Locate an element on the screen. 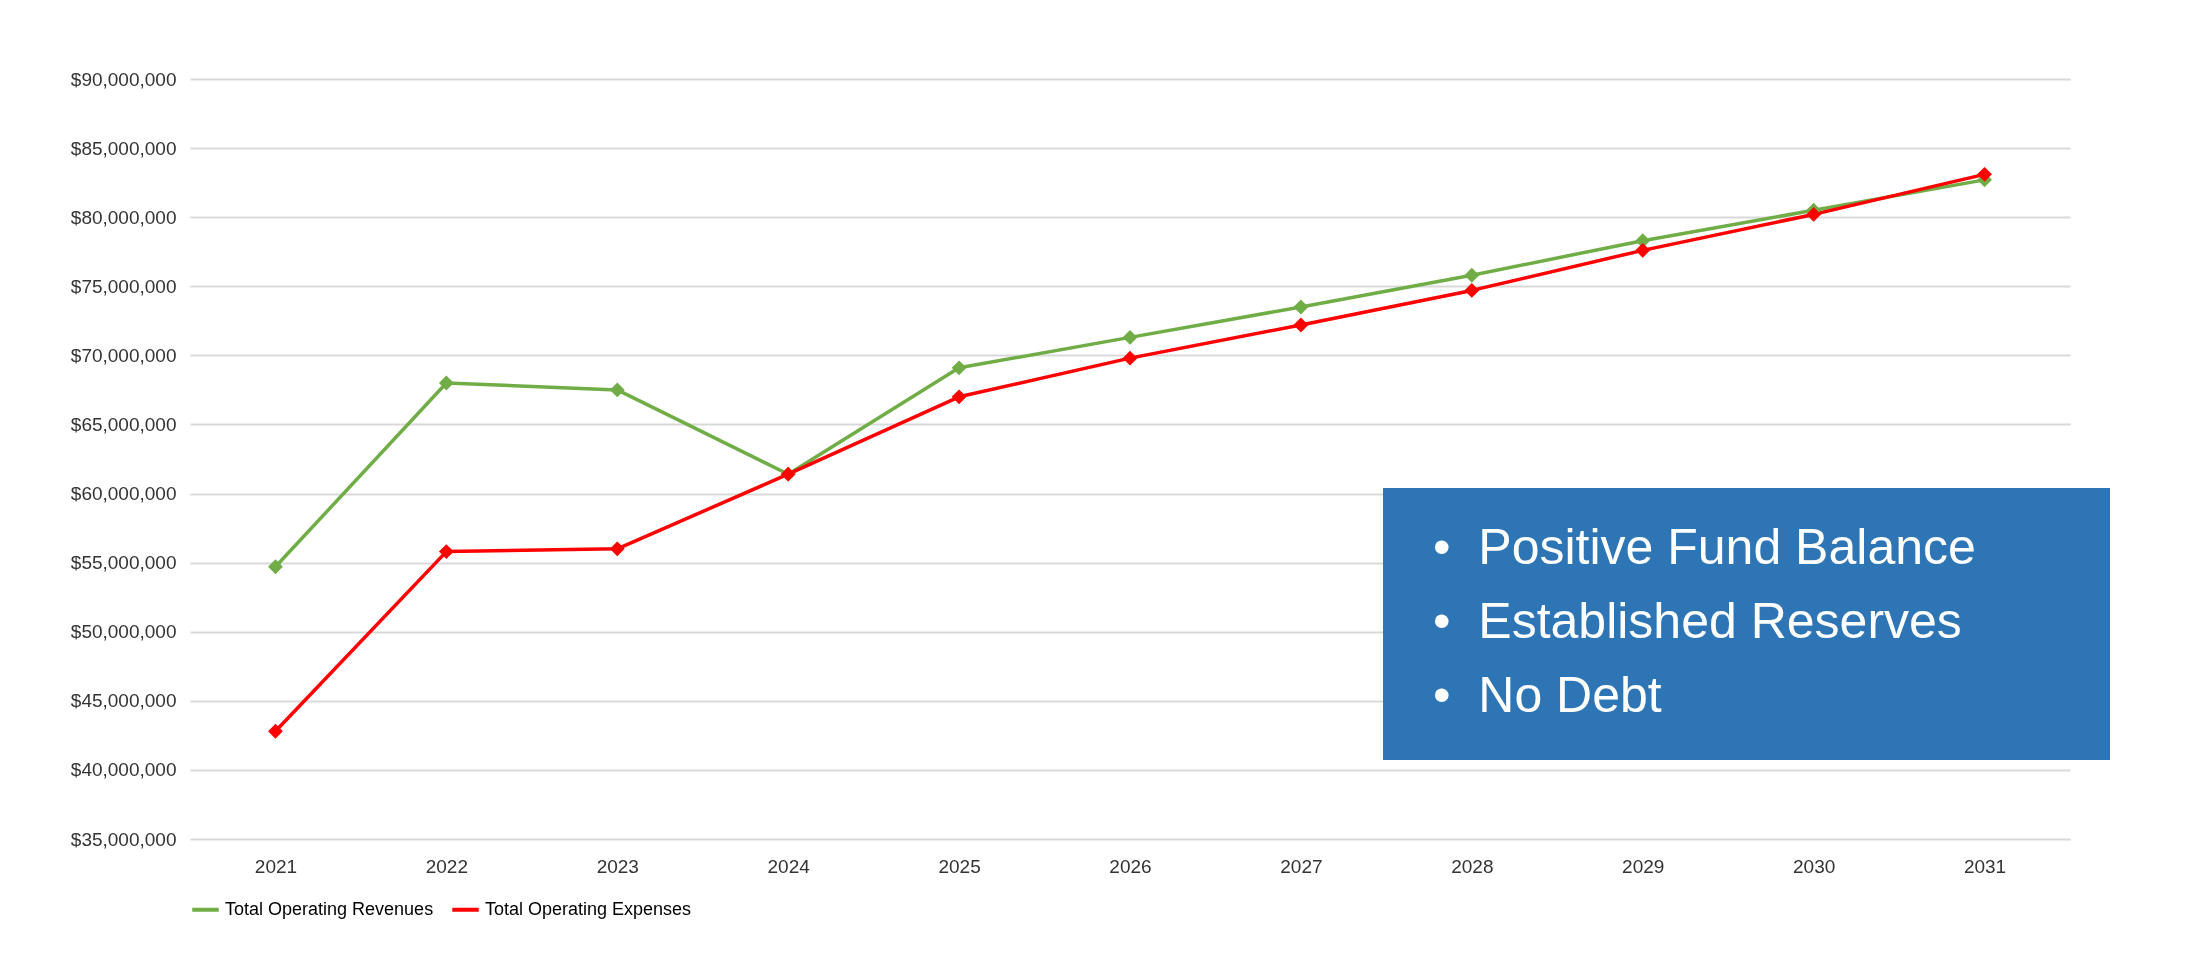 This screenshot has height=971, width=2206. annotation: • Positive Fund Balance is located at coordinates (1705, 547).